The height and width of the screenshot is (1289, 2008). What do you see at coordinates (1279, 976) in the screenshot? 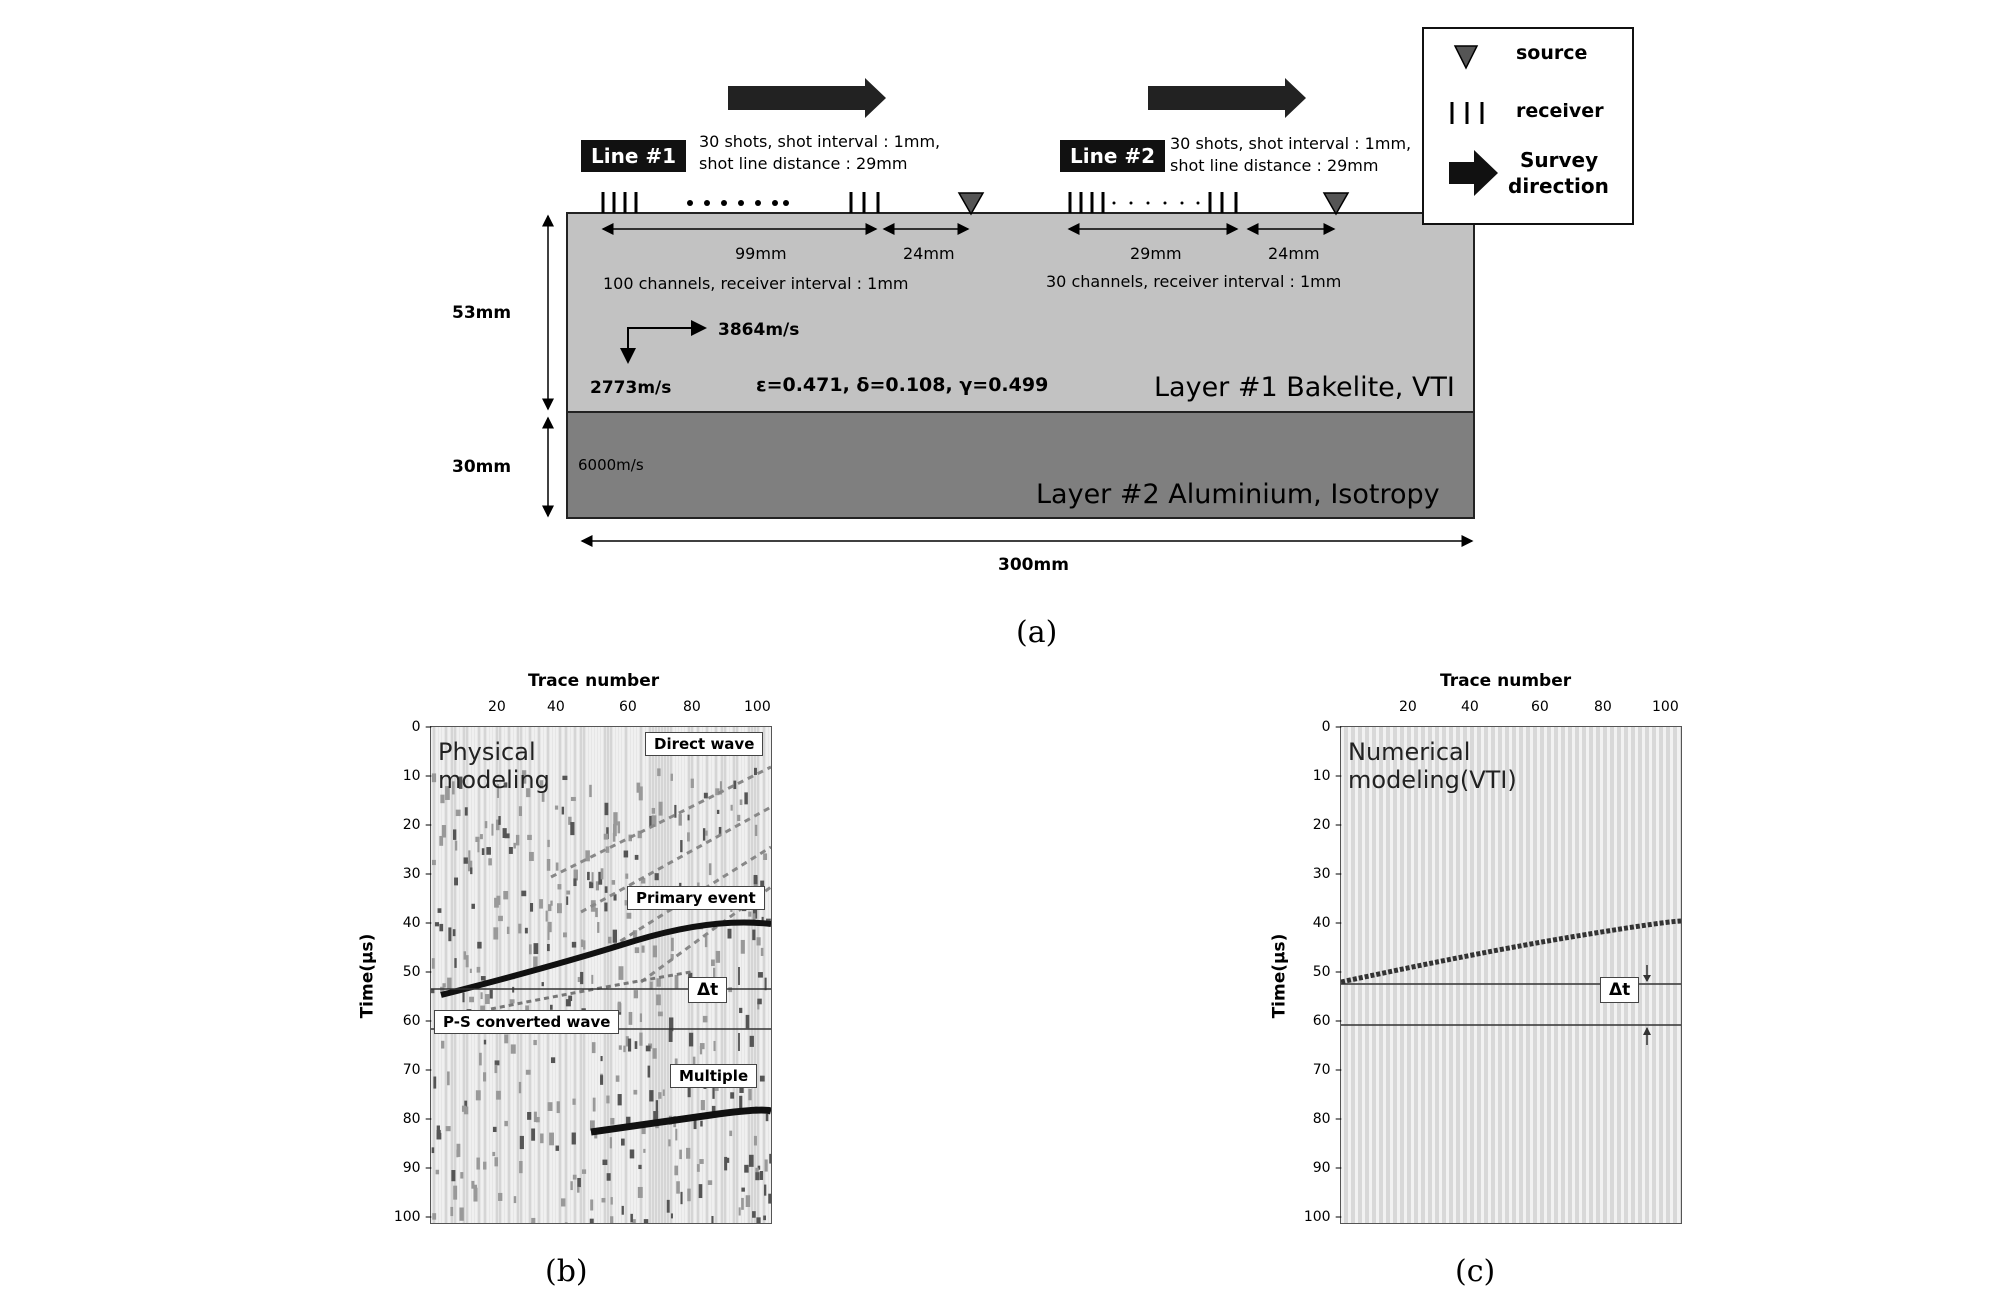
I see `panel-c-ylabel: Time(μs)` at bounding box center [1279, 976].